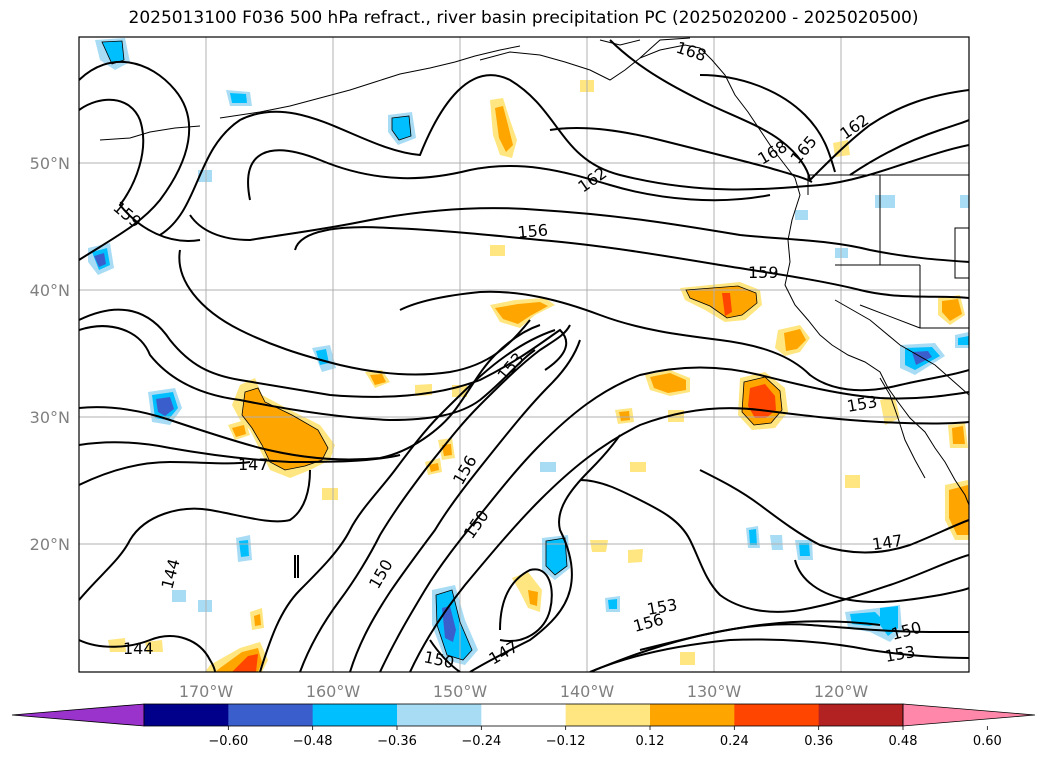 The image size is (1047, 765). What do you see at coordinates (50, 290) in the screenshot?
I see `lat-label: 40°N` at bounding box center [50, 290].